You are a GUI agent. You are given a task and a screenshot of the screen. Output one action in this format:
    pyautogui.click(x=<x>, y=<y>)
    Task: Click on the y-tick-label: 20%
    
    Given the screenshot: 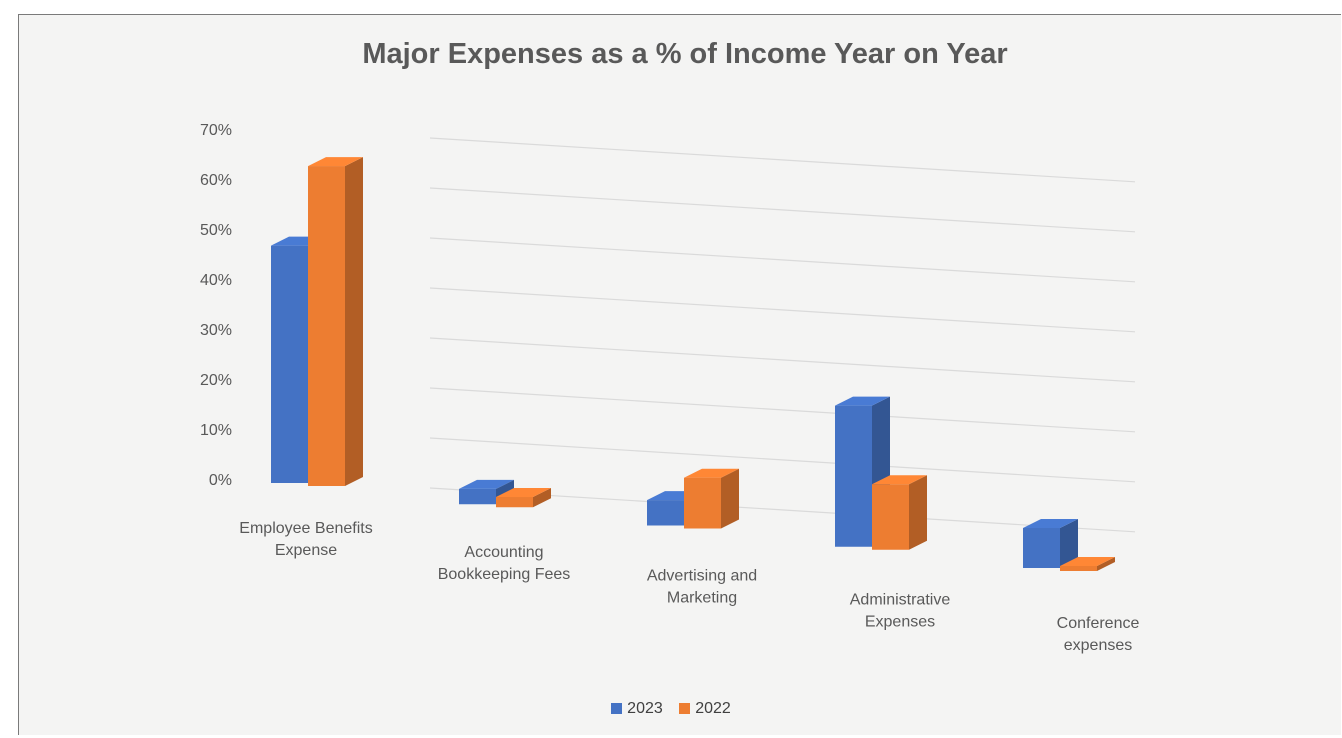 What is the action you would take?
    pyautogui.click(x=216, y=380)
    